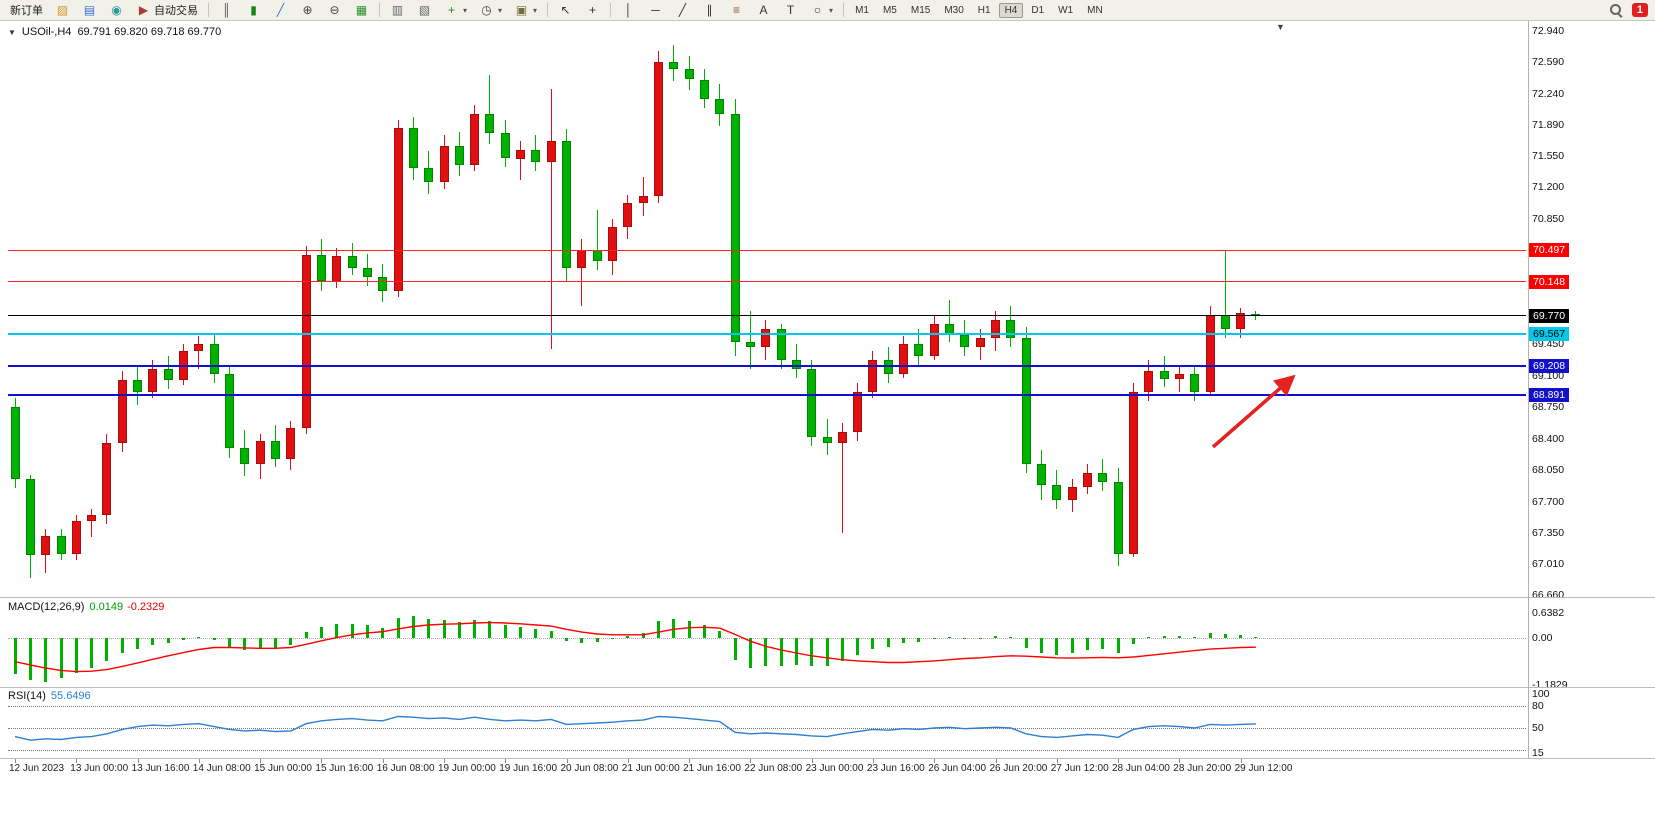 The height and width of the screenshot is (827, 1655). I want to click on vertical-line-button: │, so click(628, 10).